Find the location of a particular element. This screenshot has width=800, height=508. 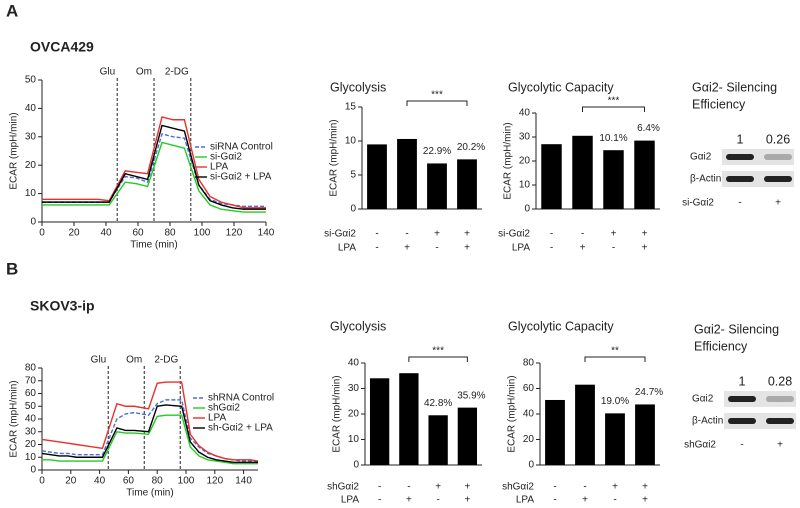

legend-label: LPA is located at coordinates (219, 167).